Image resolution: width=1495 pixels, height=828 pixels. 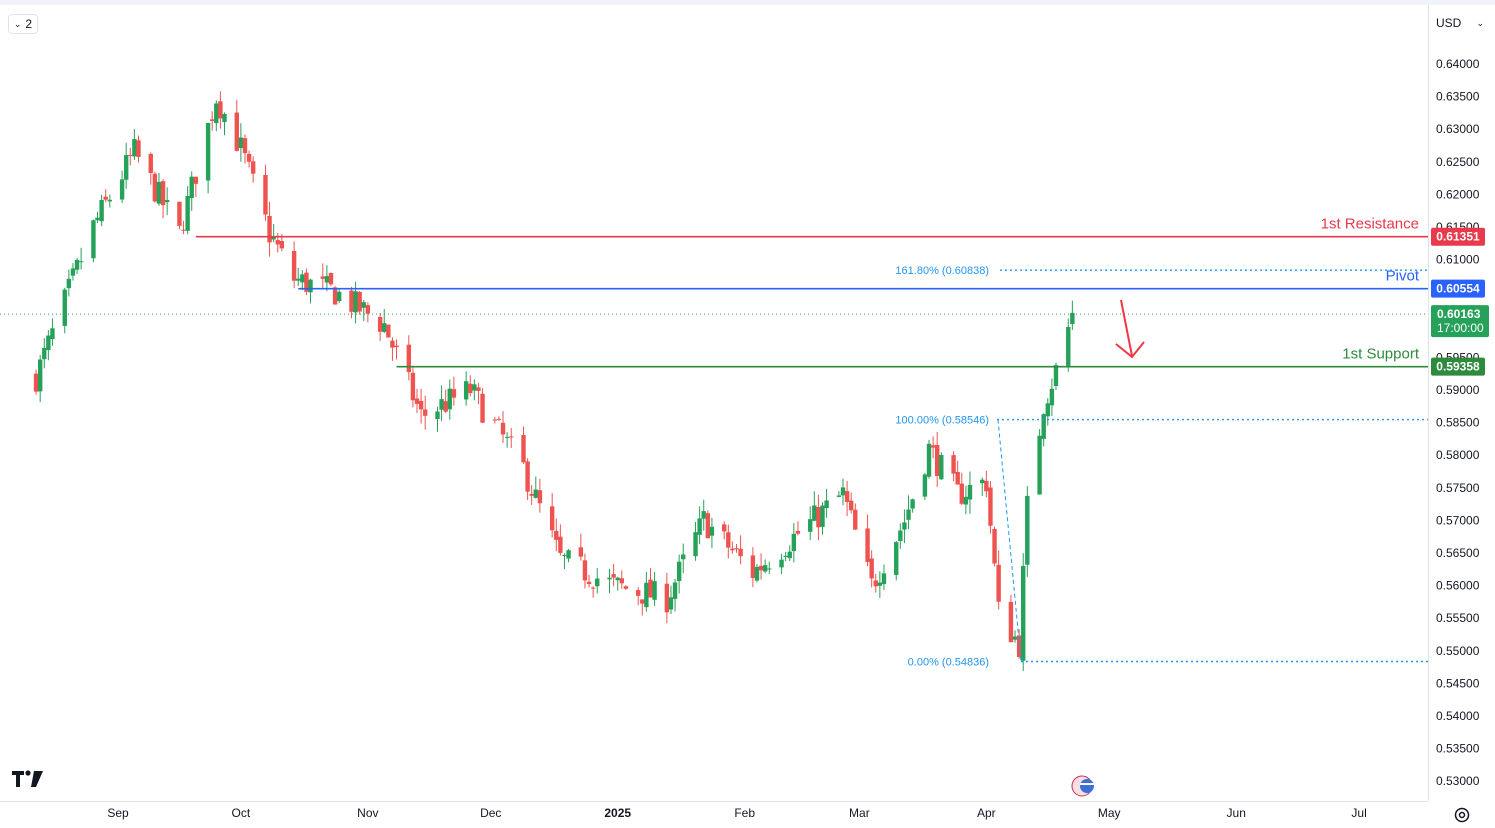 What do you see at coordinates (23, 24) in the screenshot?
I see `collapse-indicators-button: ⌄ 2` at bounding box center [23, 24].